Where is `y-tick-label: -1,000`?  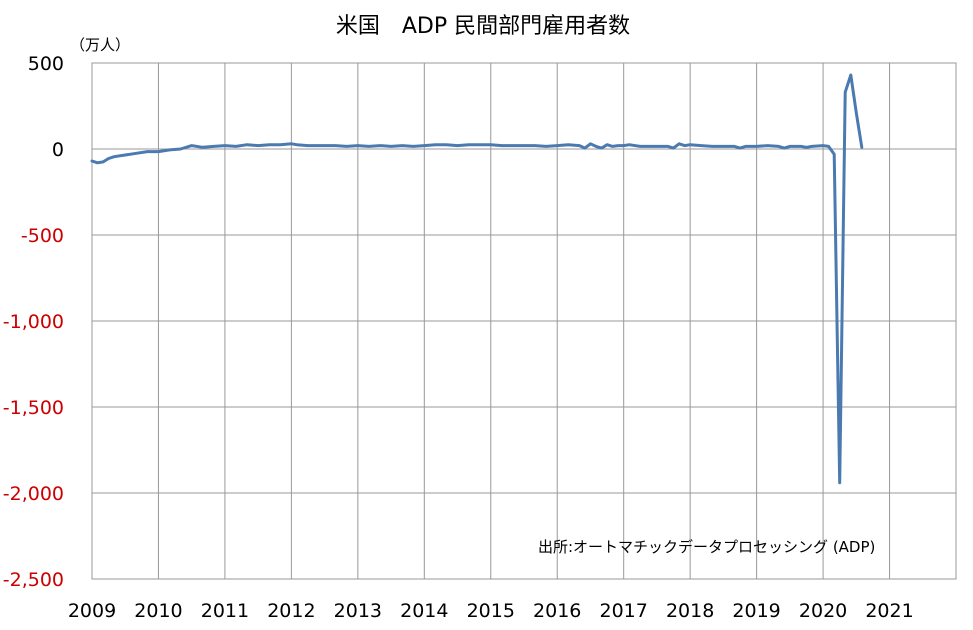 y-tick-label: -1,000 is located at coordinates (33, 322).